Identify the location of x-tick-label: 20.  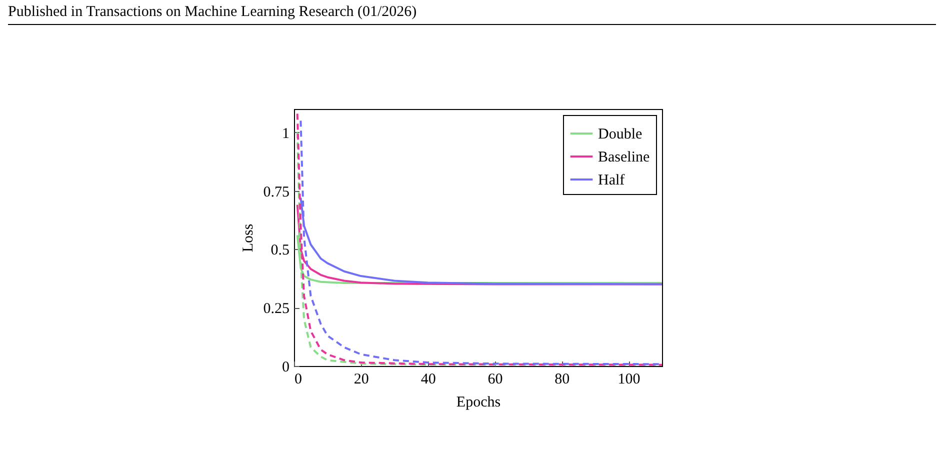
(361, 380).